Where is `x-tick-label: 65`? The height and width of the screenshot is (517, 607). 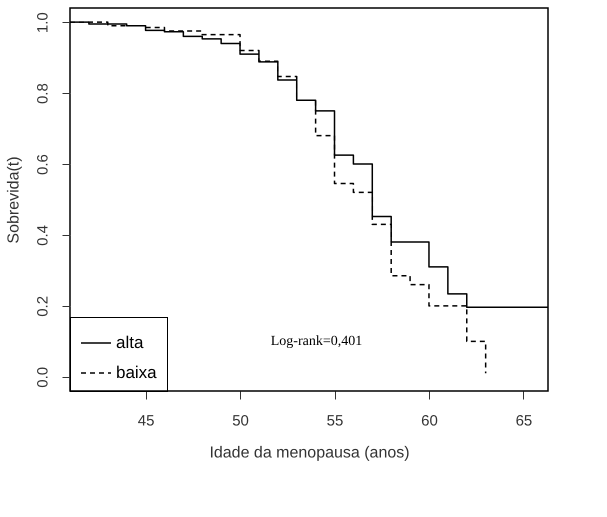 x-tick-label: 65 is located at coordinates (524, 421).